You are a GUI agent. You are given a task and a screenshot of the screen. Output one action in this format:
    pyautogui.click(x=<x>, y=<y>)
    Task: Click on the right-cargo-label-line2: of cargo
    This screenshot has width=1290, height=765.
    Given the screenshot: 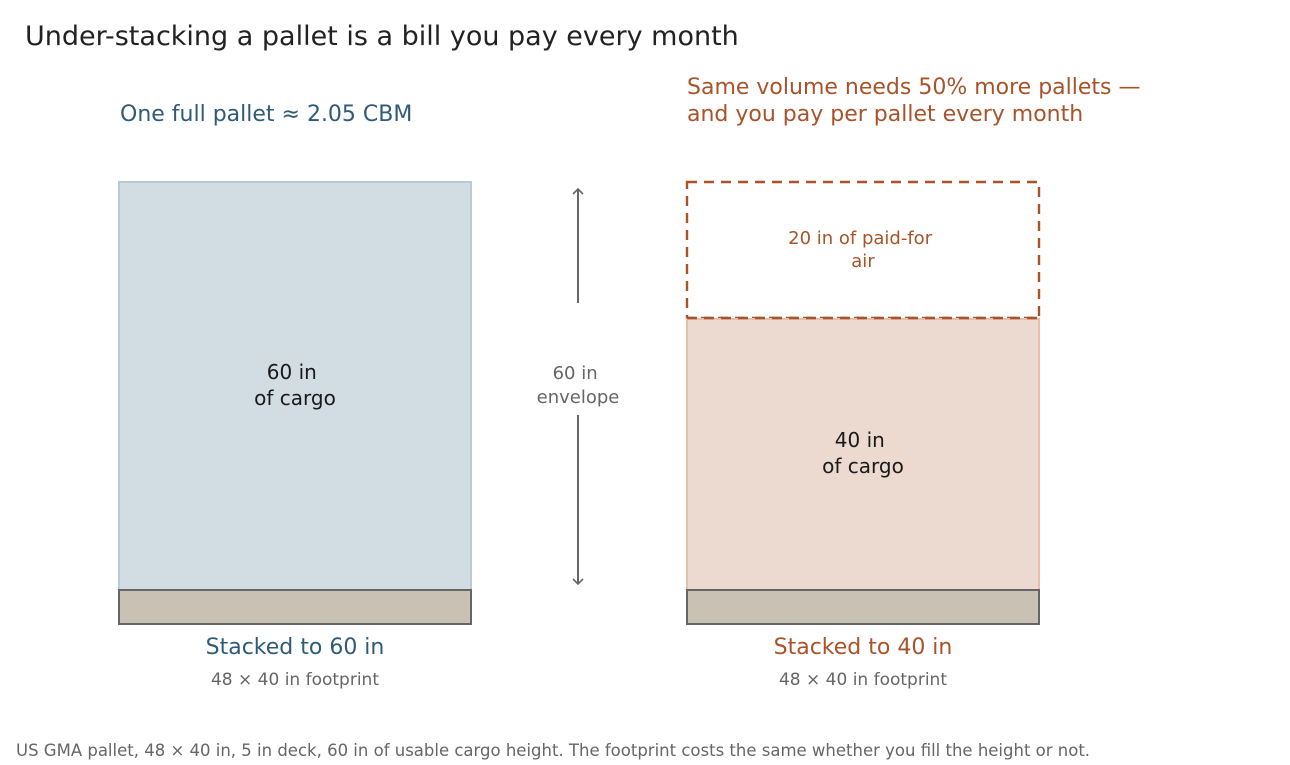 What is the action you would take?
    pyautogui.click(x=863, y=466)
    